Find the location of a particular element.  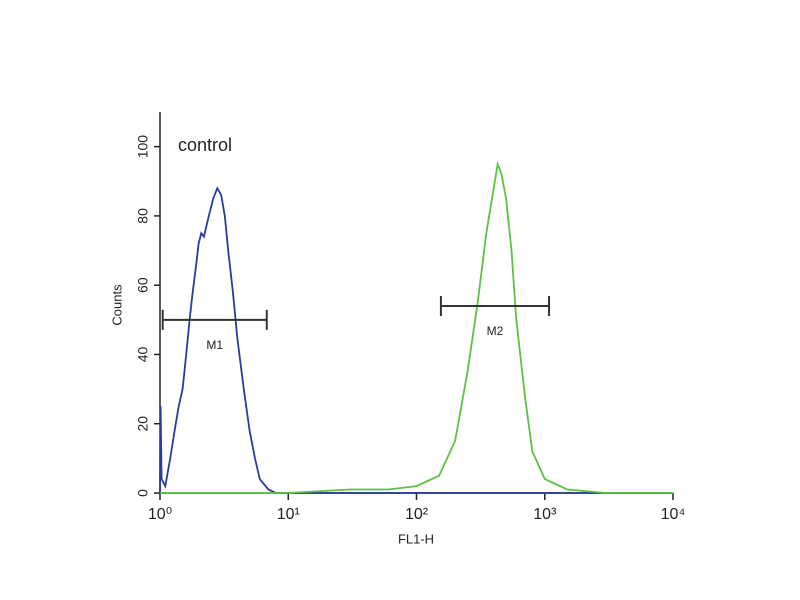

x-tick-label: 10³ is located at coordinates (545, 514).